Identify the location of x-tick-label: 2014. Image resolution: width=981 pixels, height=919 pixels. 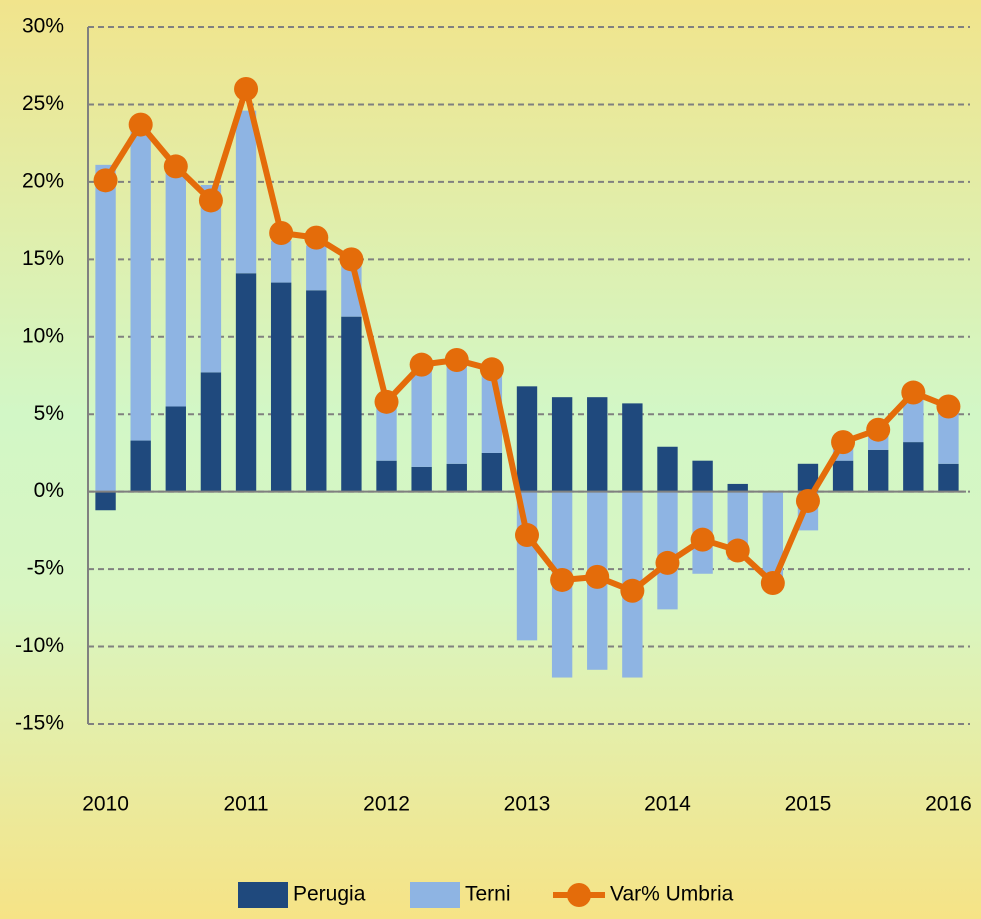
(667, 804).